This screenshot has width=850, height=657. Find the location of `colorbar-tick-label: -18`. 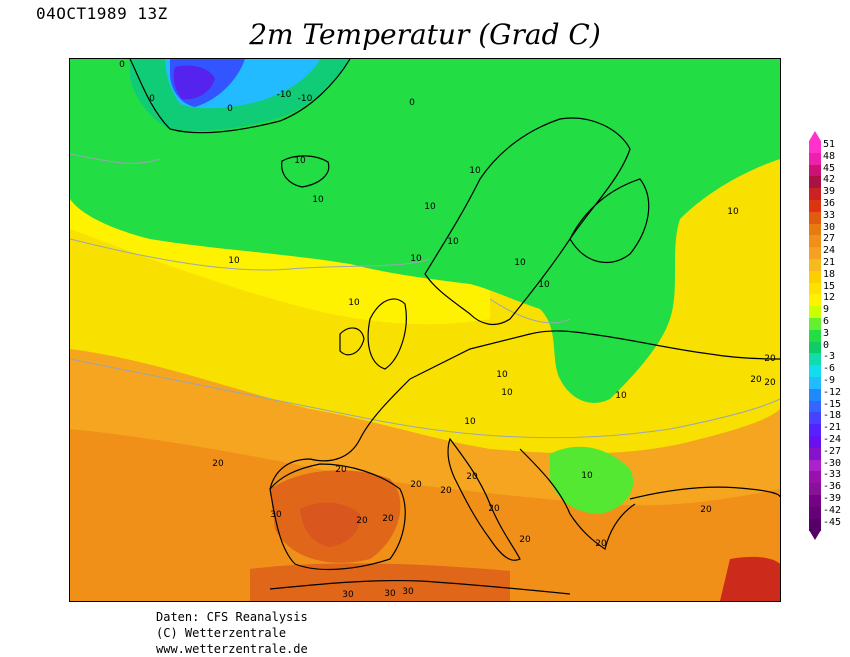

colorbar-tick-label: -18 is located at coordinates (832, 416).